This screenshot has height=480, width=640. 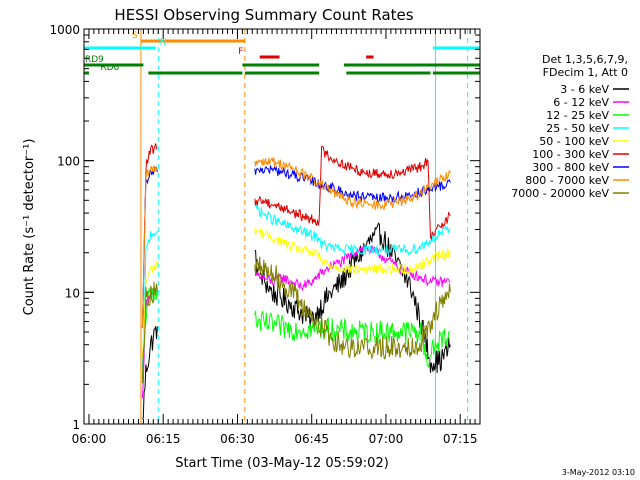 I want to click on flag-label-rd6: RD6, so click(x=109, y=68).